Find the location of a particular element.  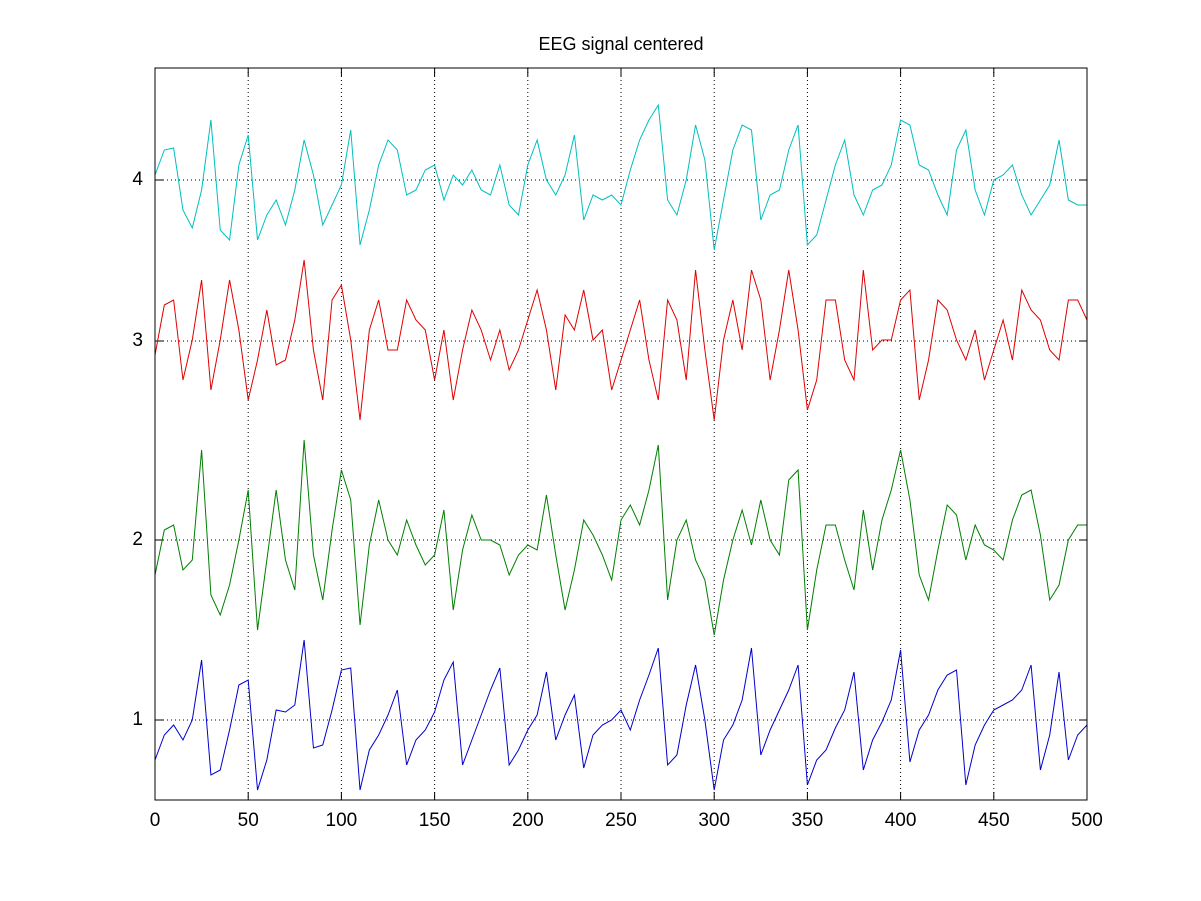

x-tick-label: 0 is located at coordinates (155, 820).